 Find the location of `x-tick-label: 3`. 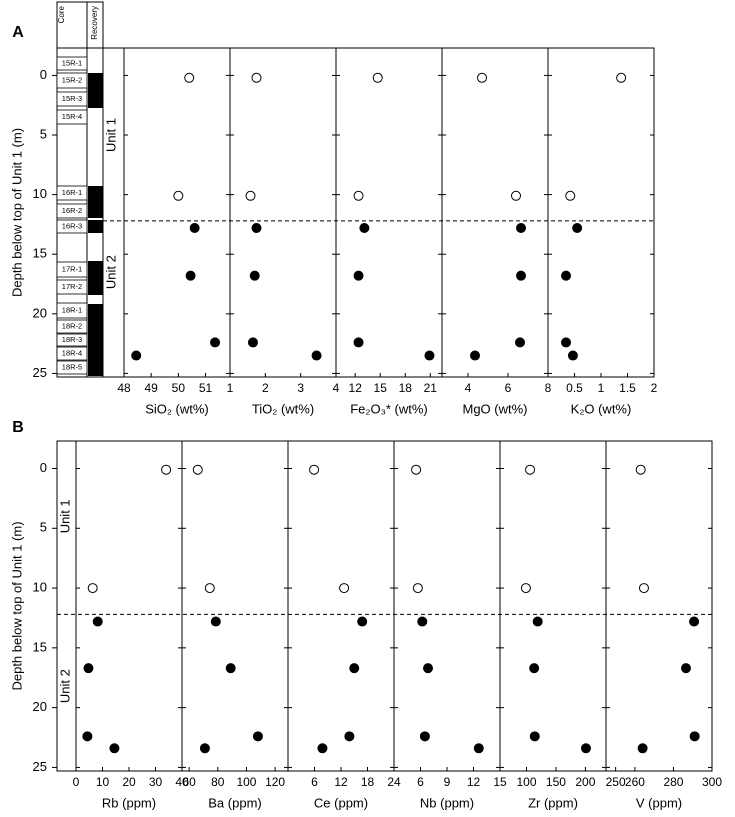

x-tick-label: 3 is located at coordinates (300, 388).